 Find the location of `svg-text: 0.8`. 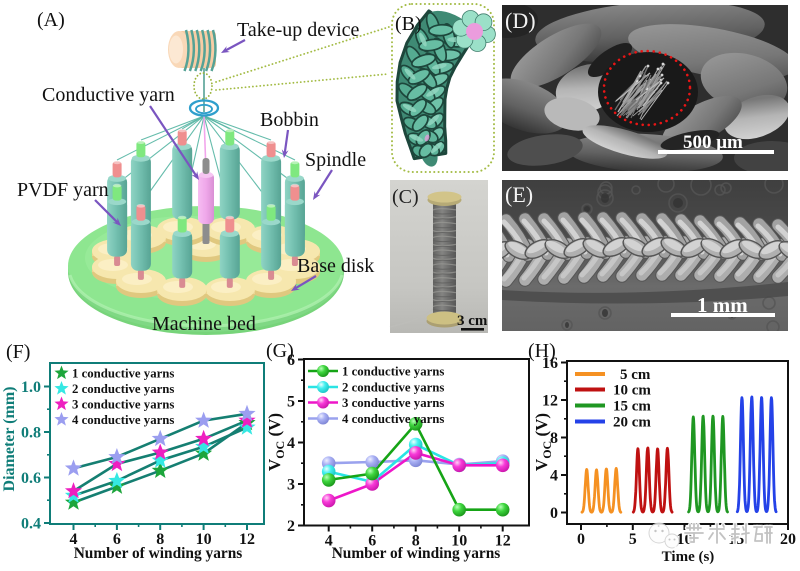

svg-text: 0.8 is located at coordinates (31, 433).